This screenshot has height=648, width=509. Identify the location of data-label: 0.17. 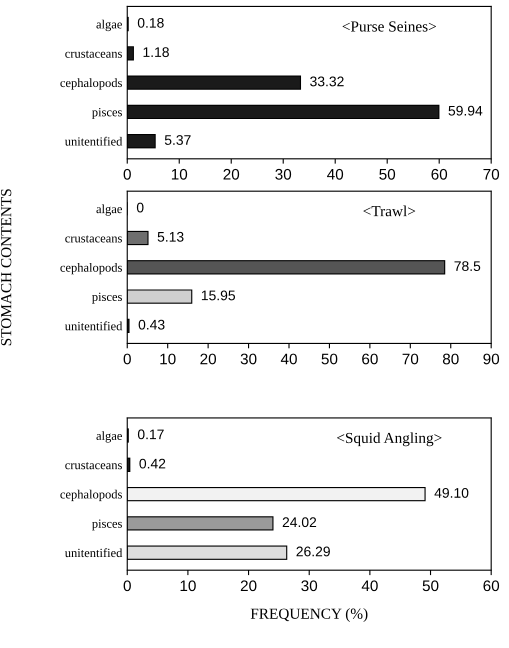
(151, 434).